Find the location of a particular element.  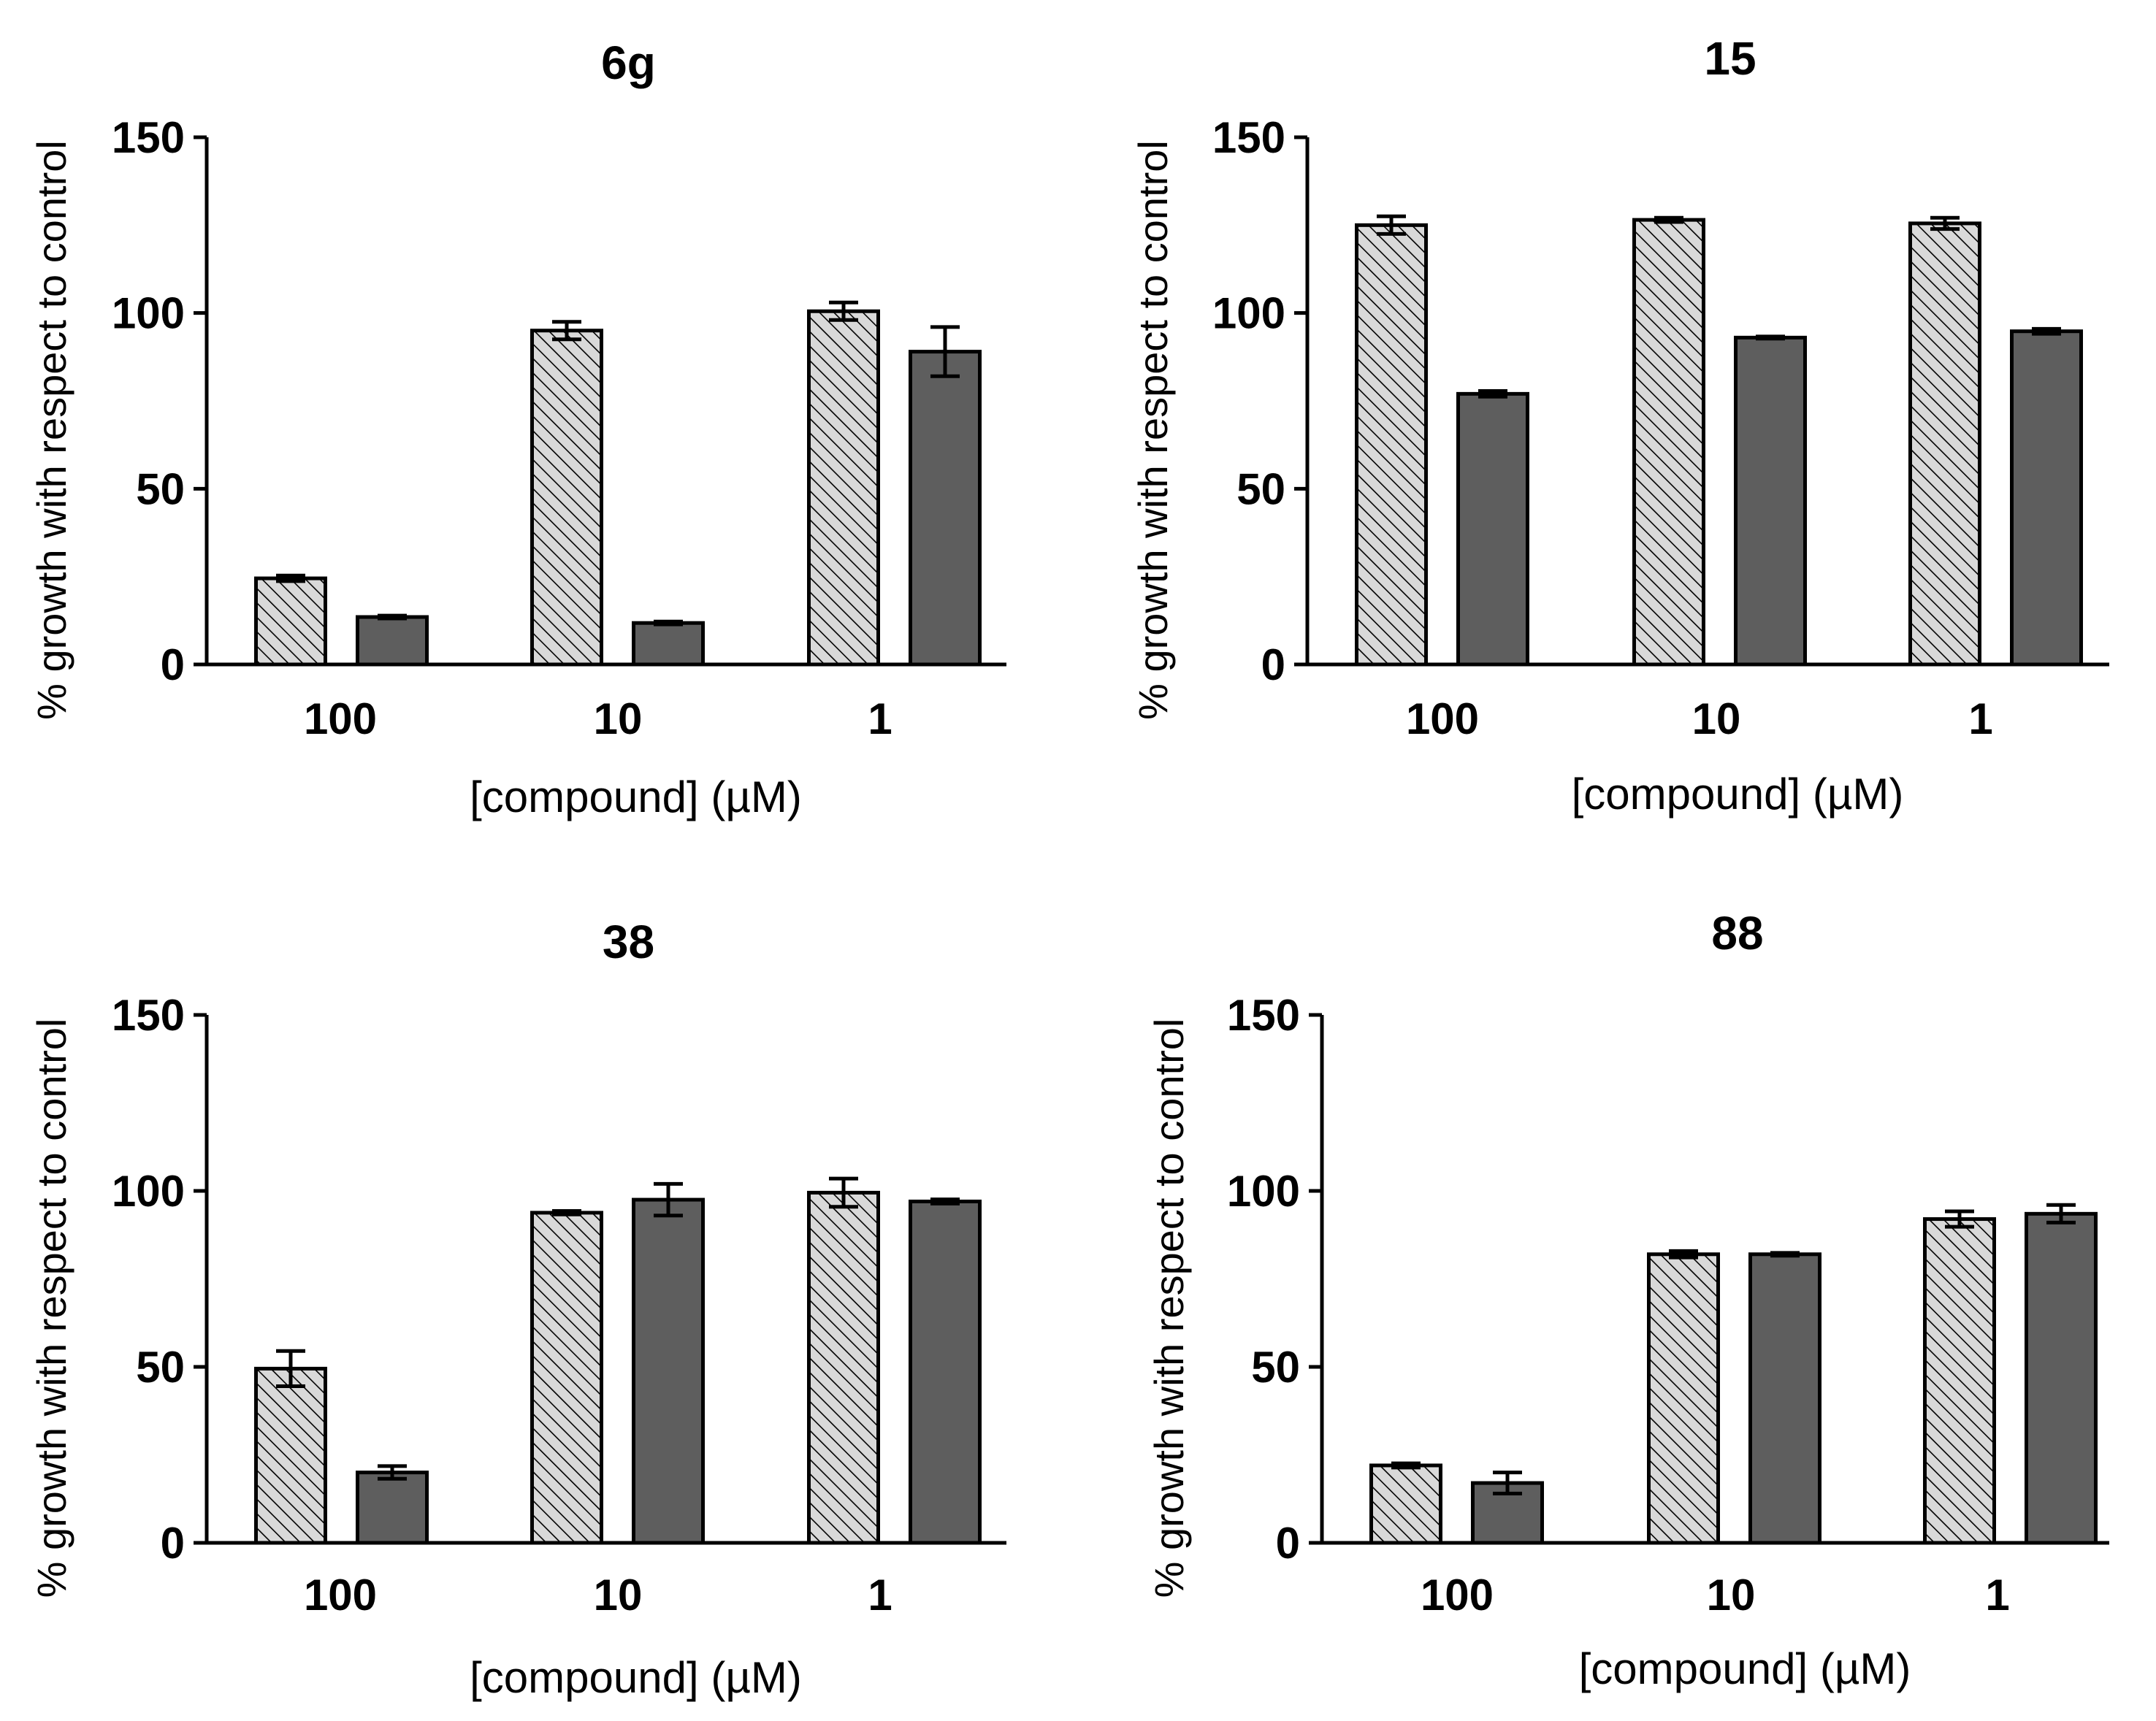

chart-title: 38 is located at coordinates (629, 942).